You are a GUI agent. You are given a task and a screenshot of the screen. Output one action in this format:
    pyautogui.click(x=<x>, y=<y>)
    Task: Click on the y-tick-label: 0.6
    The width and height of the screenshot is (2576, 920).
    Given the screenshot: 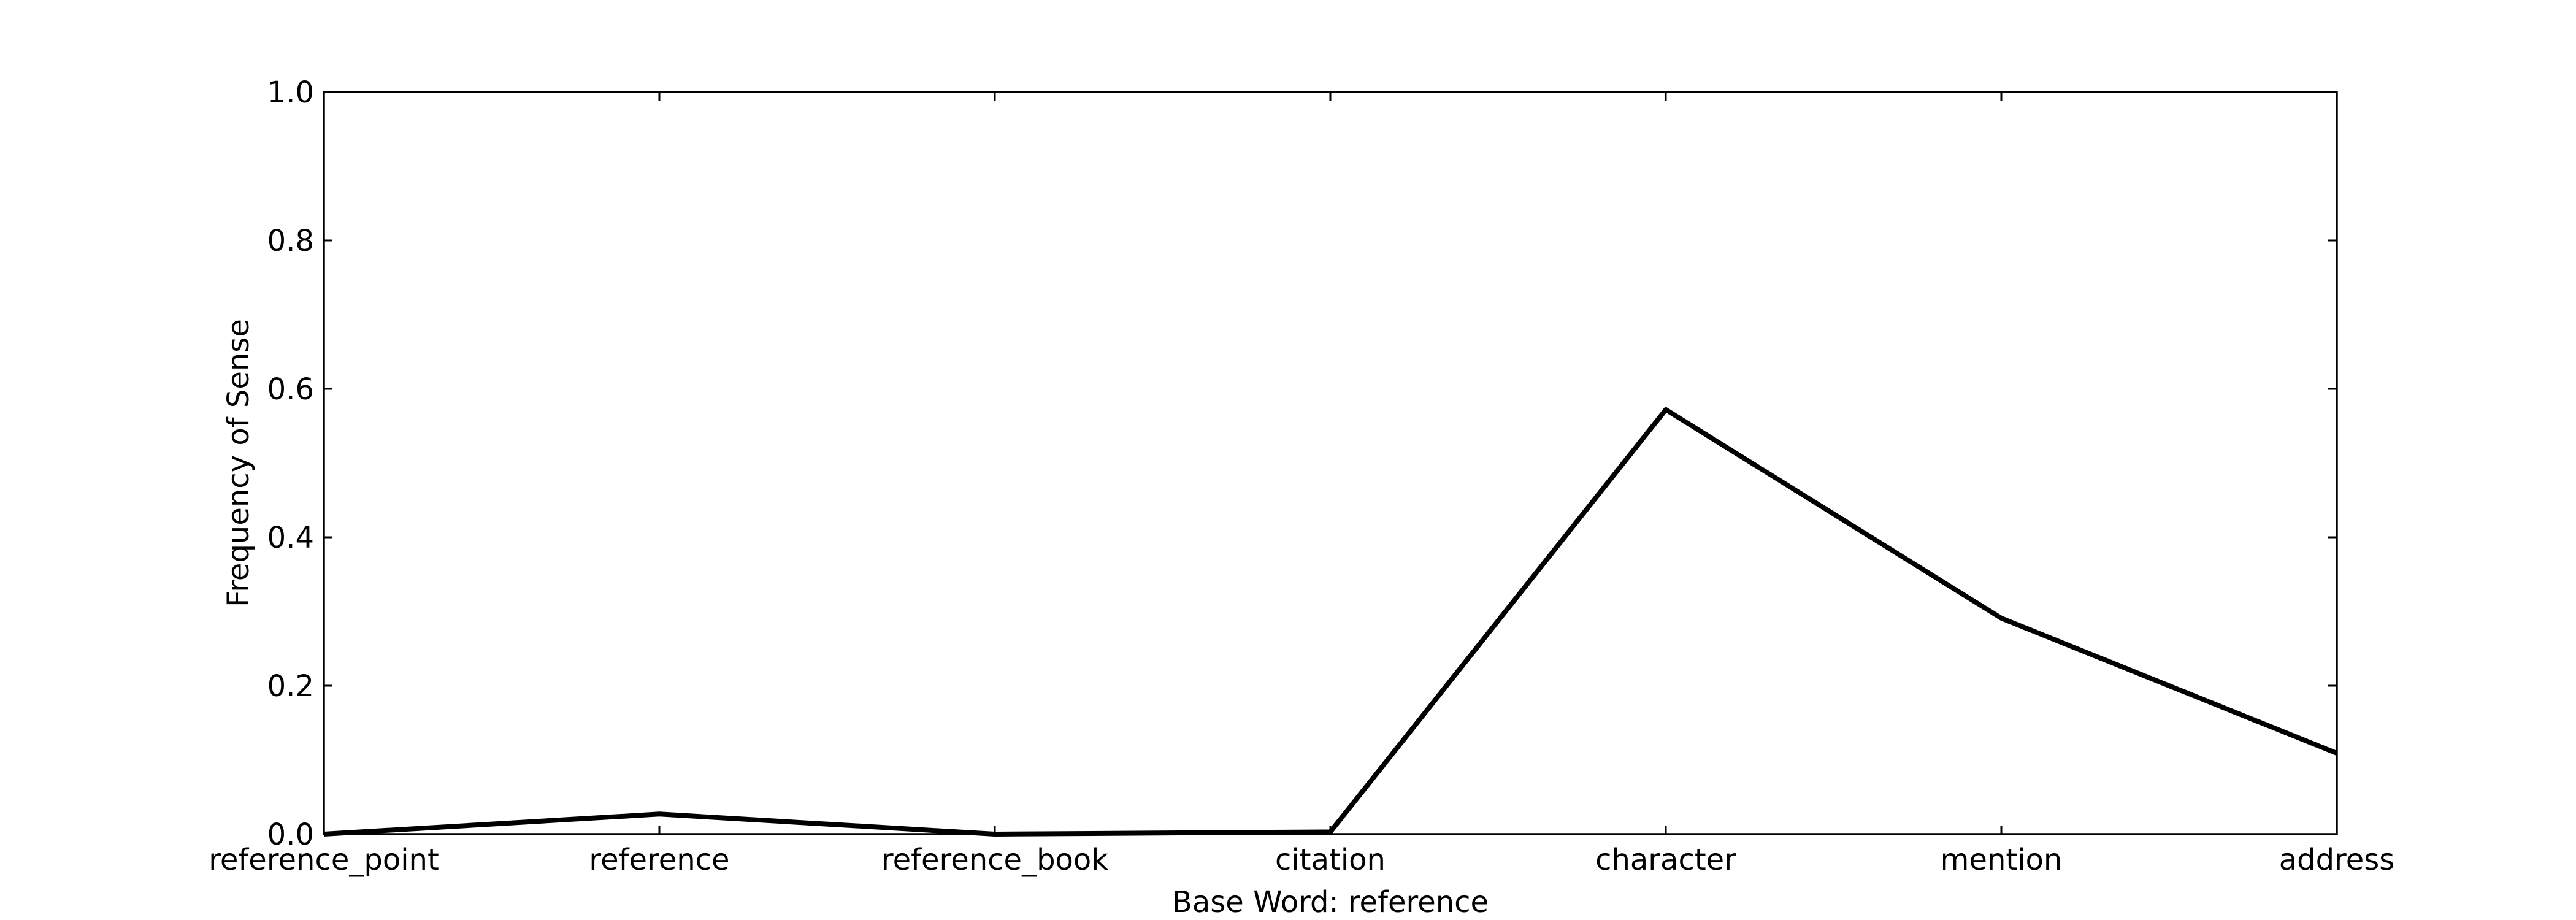 What is the action you would take?
    pyautogui.click(x=290, y=389)
    